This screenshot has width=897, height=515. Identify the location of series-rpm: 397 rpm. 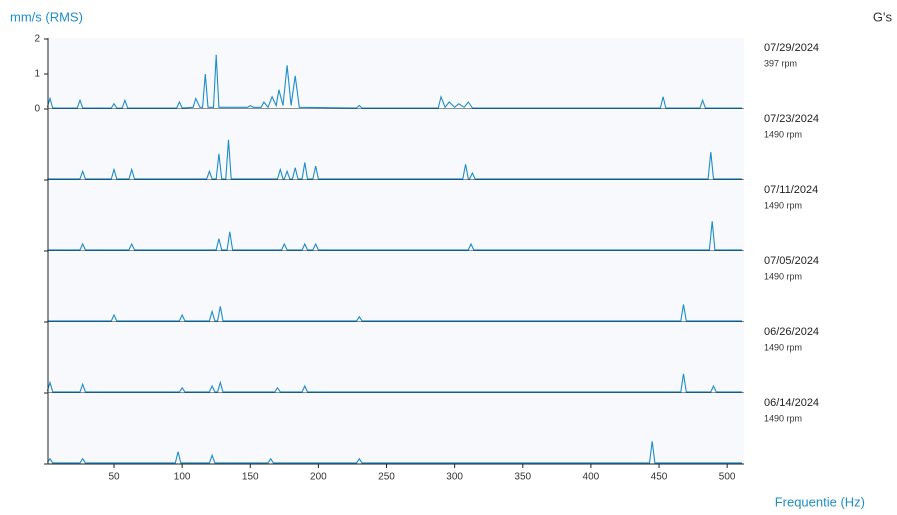
(780, 63).